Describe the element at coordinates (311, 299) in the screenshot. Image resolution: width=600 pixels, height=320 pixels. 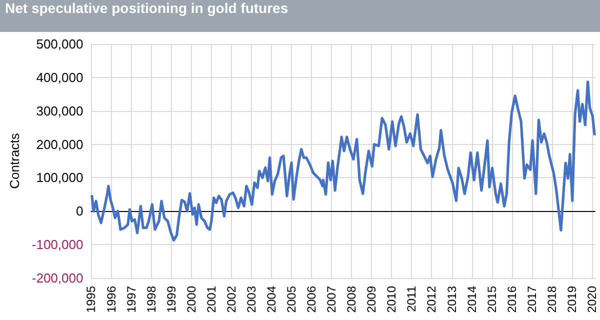
I see `x-tick-label: 2006` at that location.